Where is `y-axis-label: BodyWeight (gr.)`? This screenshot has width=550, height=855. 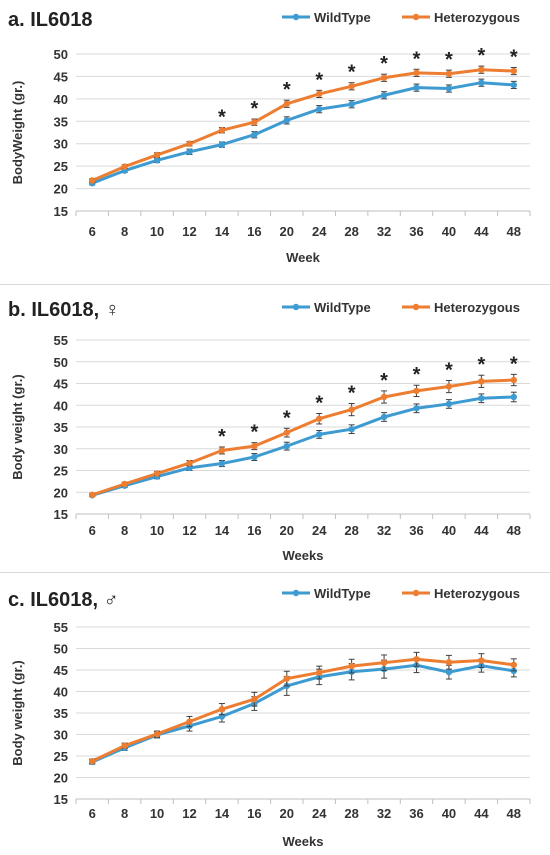
y-axis-label: BodyWeight (gr.) is located at coordinates (17, 133).